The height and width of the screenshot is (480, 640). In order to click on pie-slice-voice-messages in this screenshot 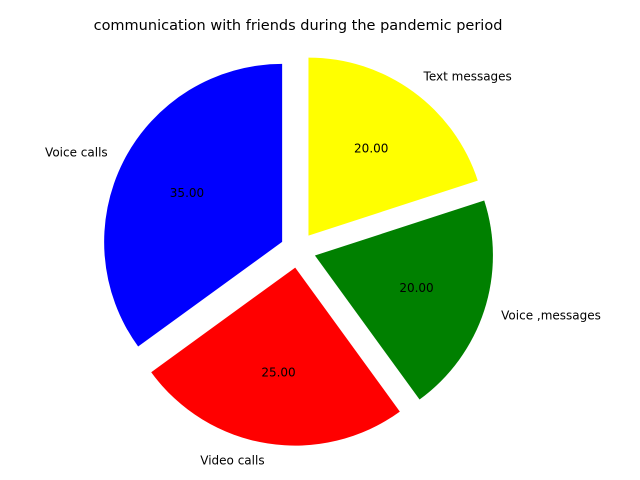, I will do `click(403, 300)`.